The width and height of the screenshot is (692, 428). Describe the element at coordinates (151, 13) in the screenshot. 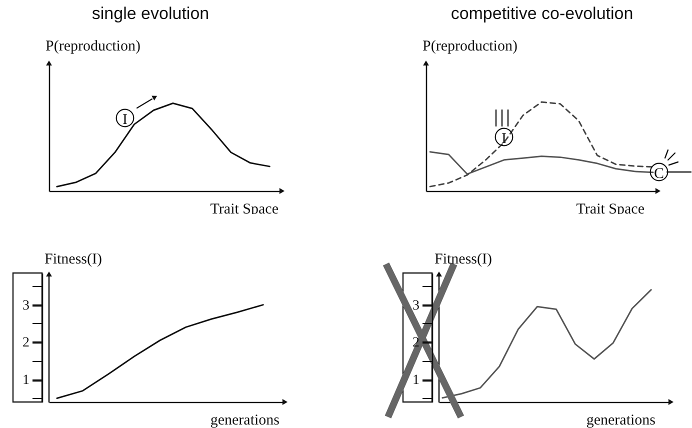

I see `chart-title: single evolution` at that location.